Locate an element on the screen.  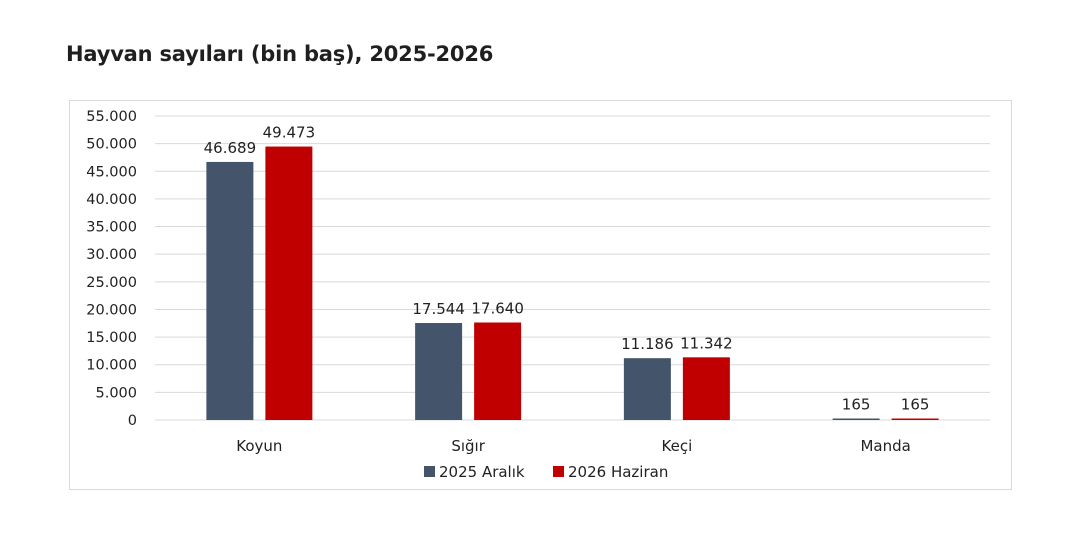
chart-title: Hayvan sayıları (bin baş), 2025-2026 is located at coordinates (280, 54).